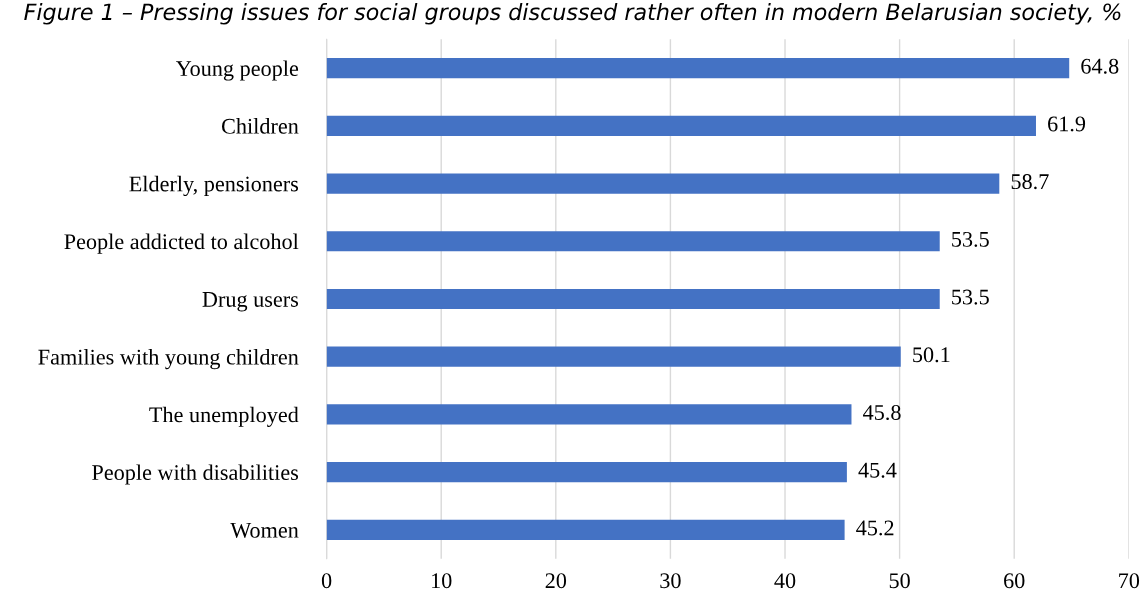 This screenshot has height=604, width=1146. Describe the element at coordinates (556, 581) in the screenshot. I see `x-tick-label: 20` at that location.